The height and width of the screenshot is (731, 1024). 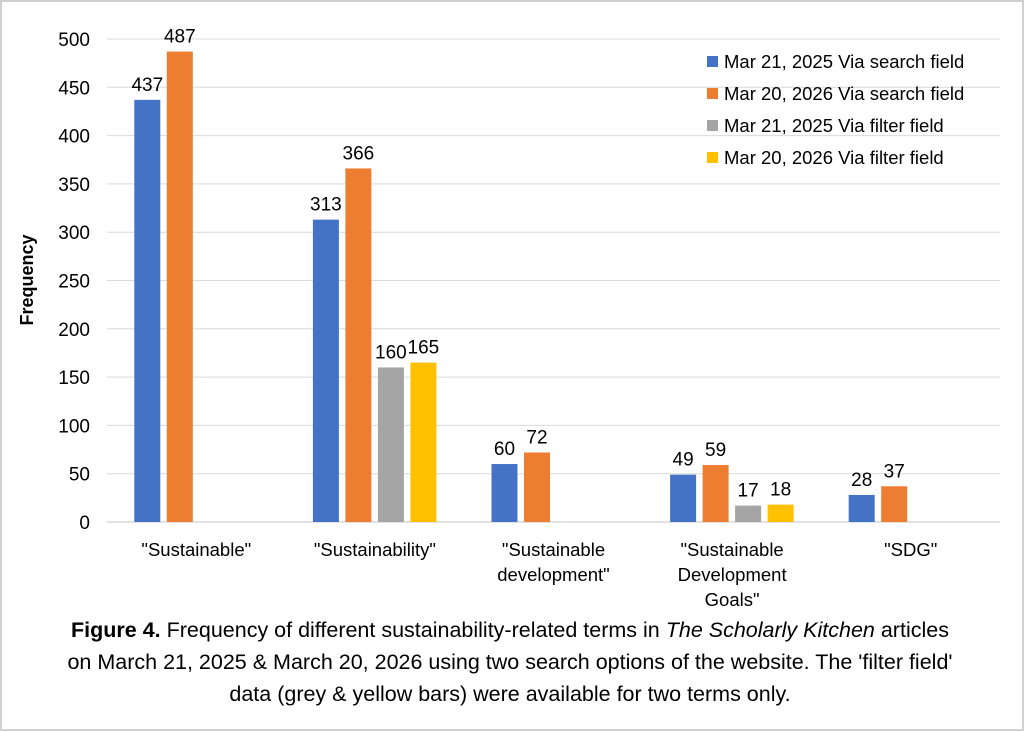 I want to click on y-tick-label: 150, so click(x=74, y=378).